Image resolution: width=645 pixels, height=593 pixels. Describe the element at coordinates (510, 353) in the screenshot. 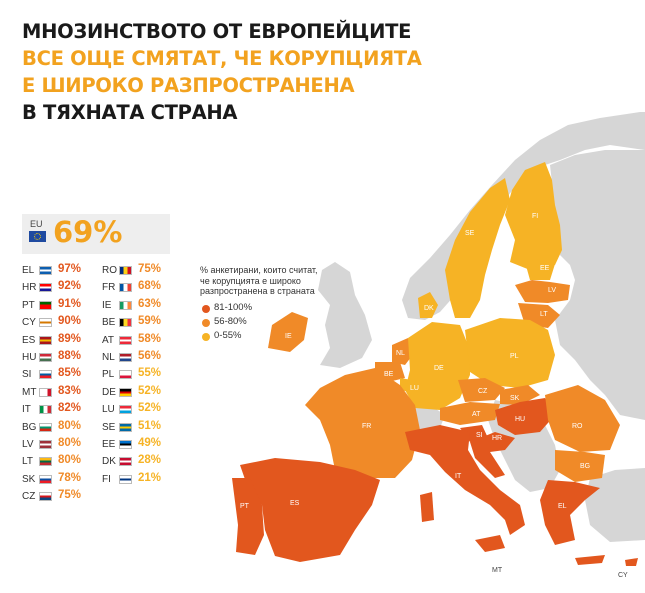

I see `country-pl` at that location.